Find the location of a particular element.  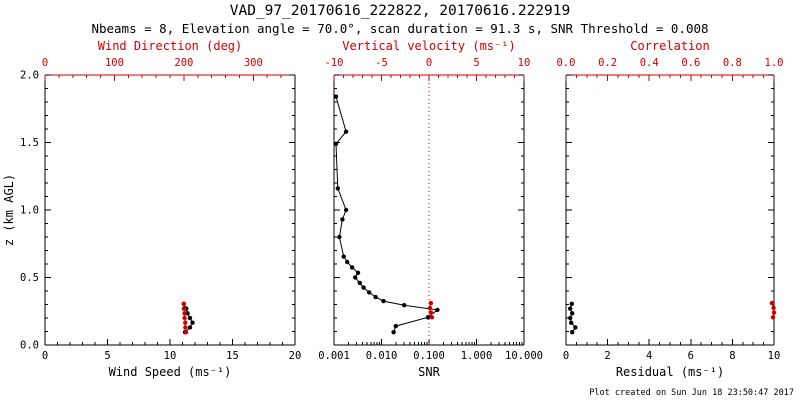

bottom-tick-label: 20 is located at coordinates (295, 356).